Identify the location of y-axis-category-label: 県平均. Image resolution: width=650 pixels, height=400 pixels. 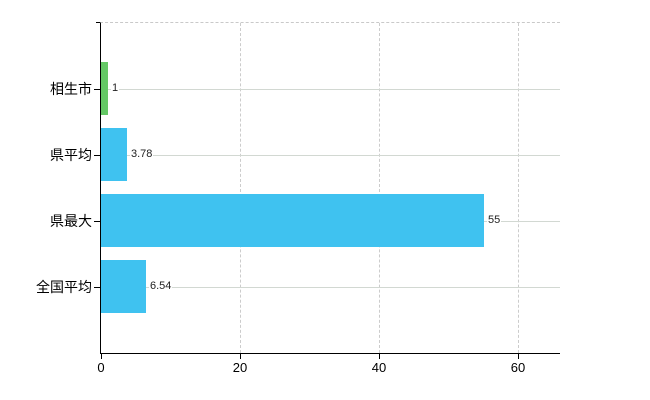
(71, 155).